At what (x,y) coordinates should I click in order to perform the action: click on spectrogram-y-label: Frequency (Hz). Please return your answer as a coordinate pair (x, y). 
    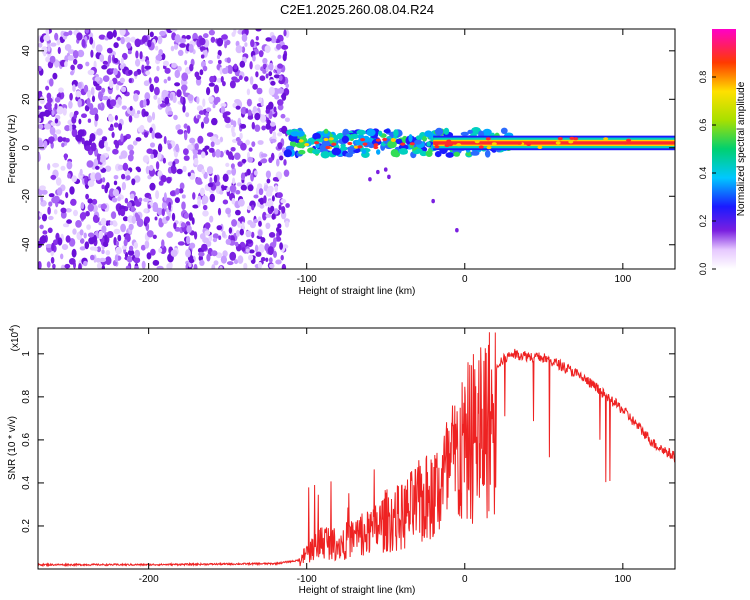
    Looking at the image, I should click on (12, 149).